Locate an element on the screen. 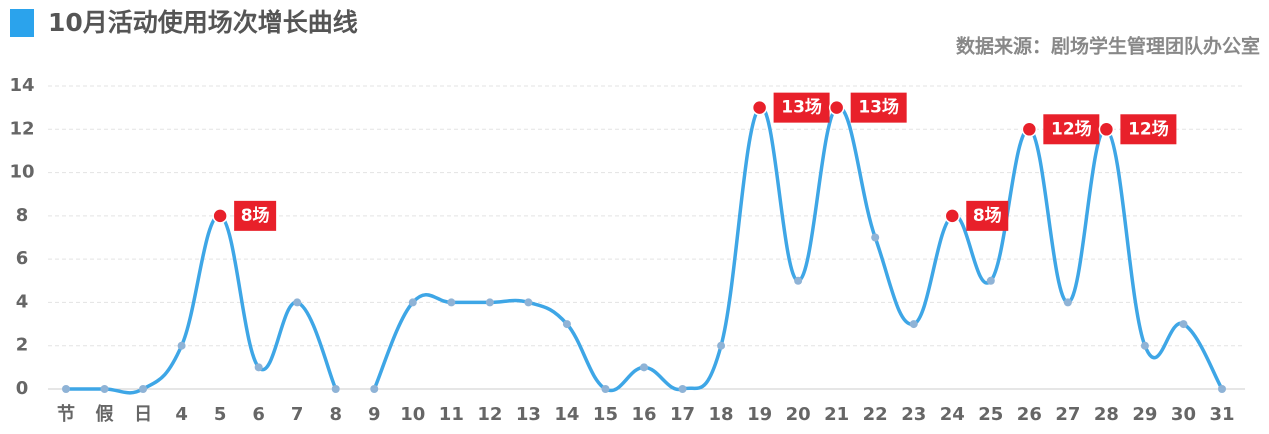 The image size is (1269, 434). x-tick-label: 20 is located at coordinates (798, 414).